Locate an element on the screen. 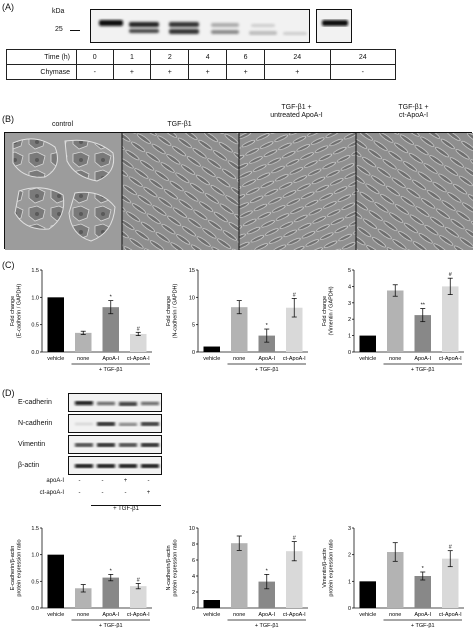 The image size is (474, 636). time-cell: 0 is located at coordinates (95, 57).